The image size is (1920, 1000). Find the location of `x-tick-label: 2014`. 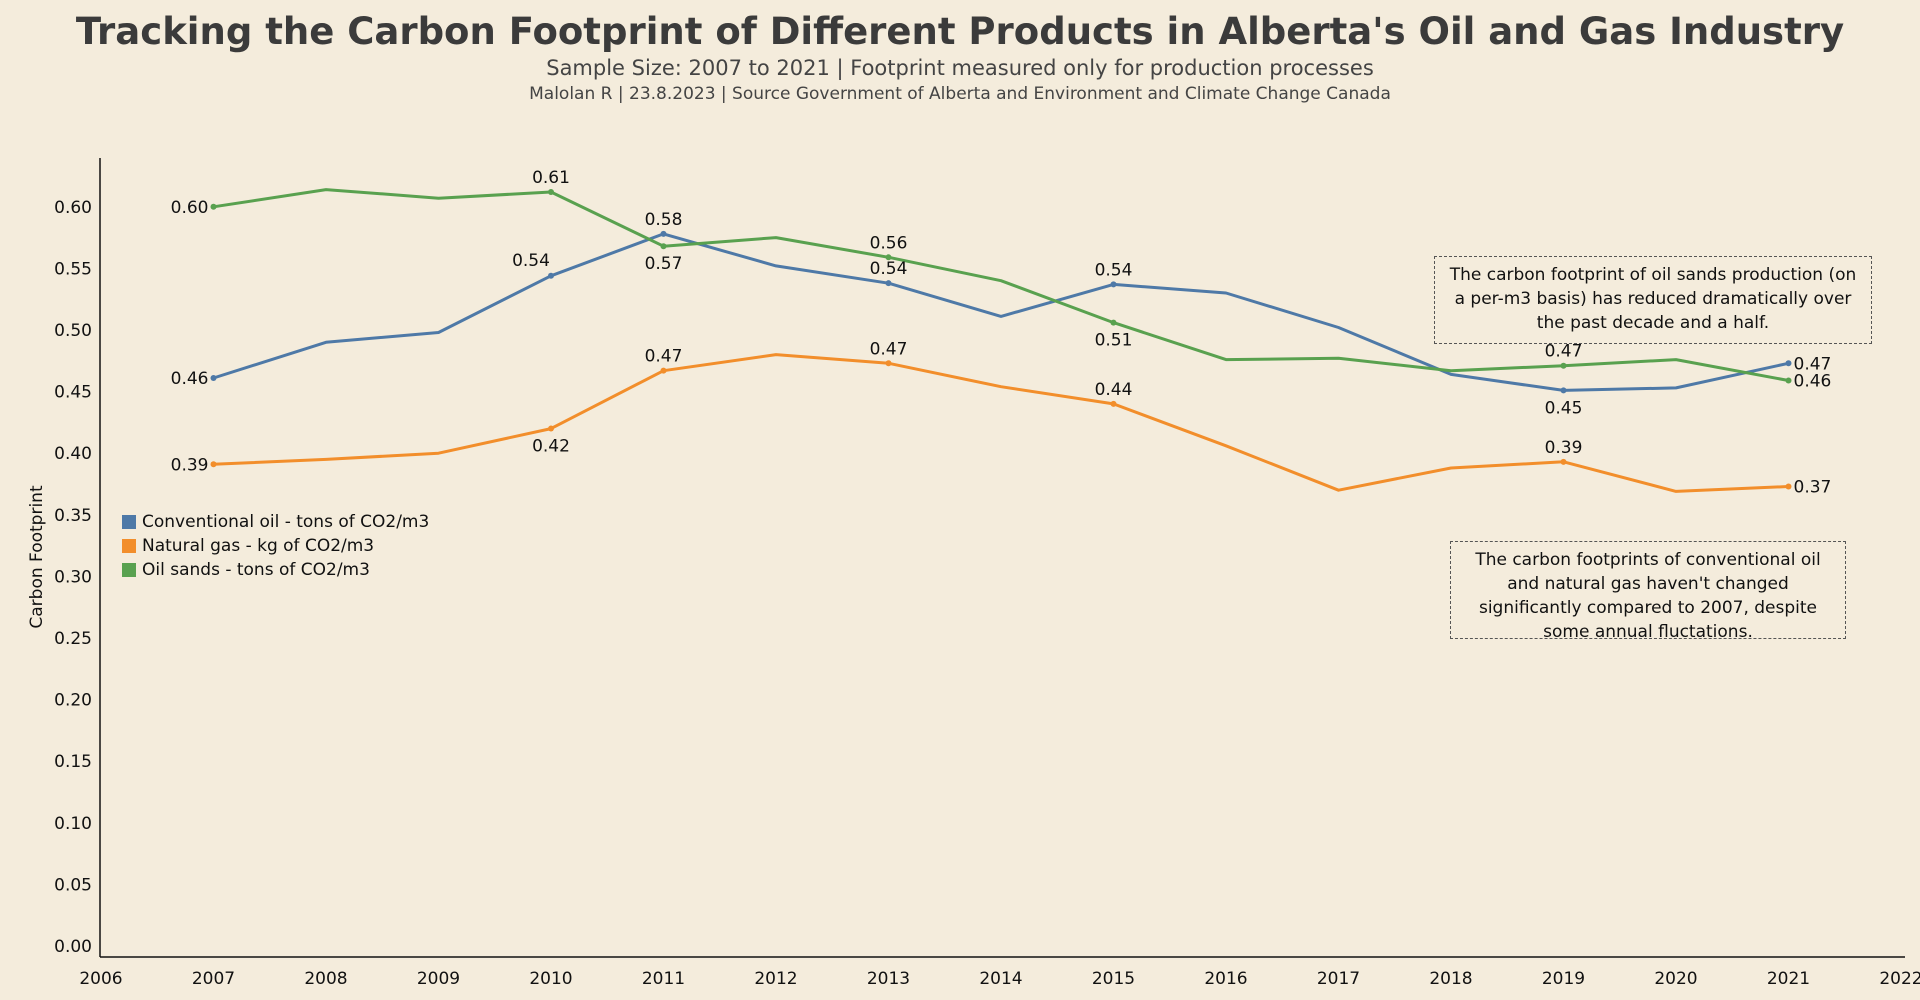

x-tick-label: 2014 is located at coordinates (1000, 979).